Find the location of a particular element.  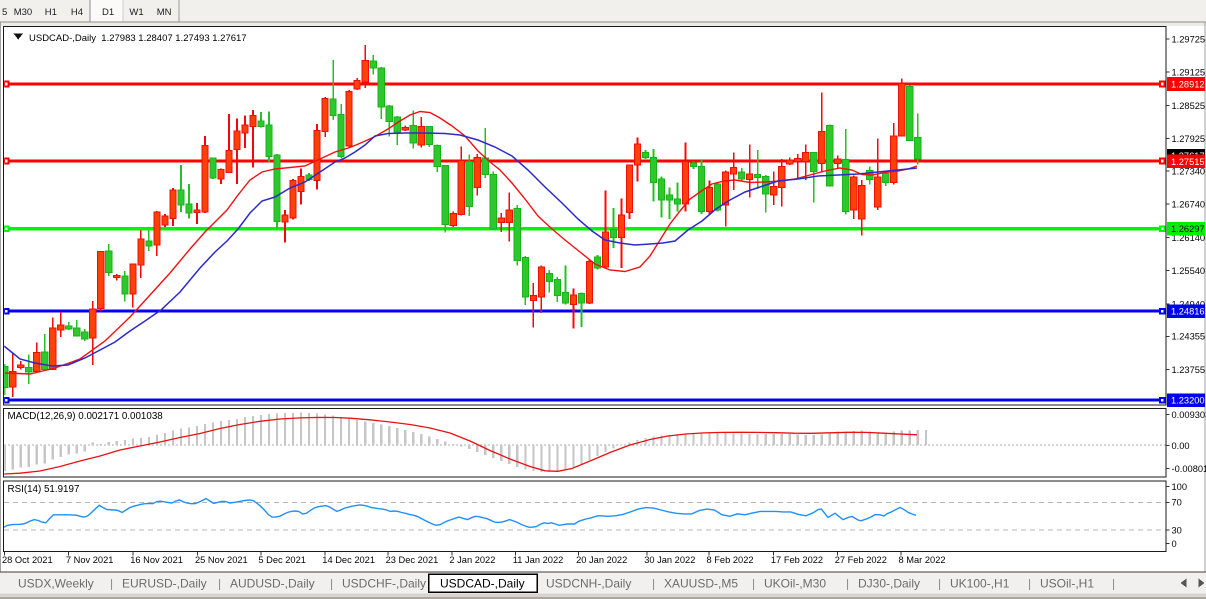

svg-text: 1.23200 is located at coordinates (1188, 401).